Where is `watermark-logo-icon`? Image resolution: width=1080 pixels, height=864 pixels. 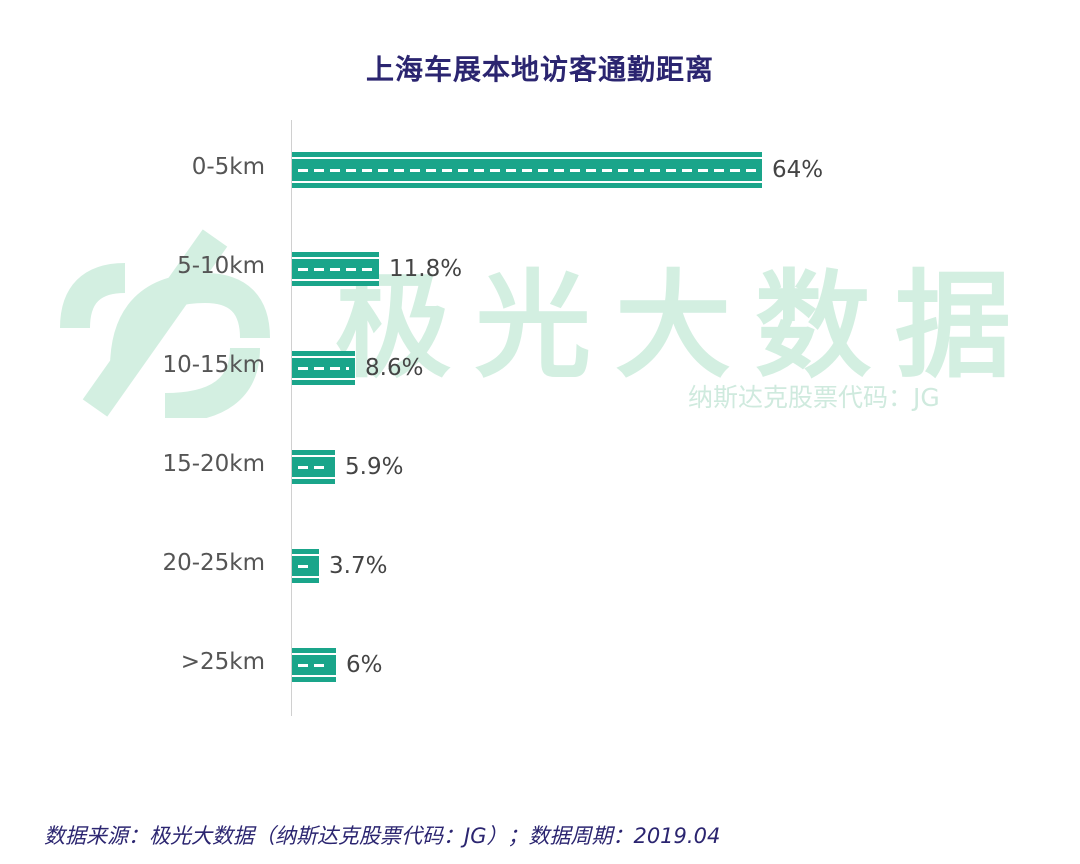 watermark-logo-icon is located at coordinates (165, 323).